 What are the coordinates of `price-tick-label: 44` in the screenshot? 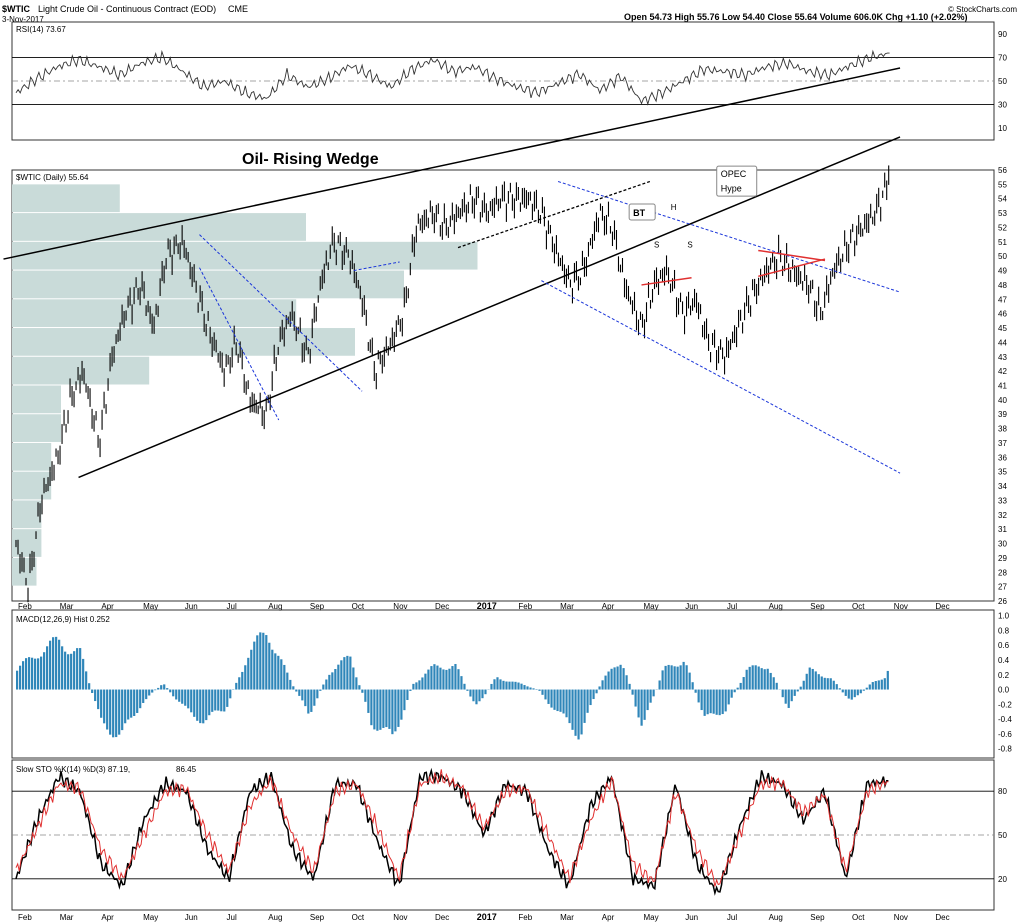 It's located at (1002, 342).